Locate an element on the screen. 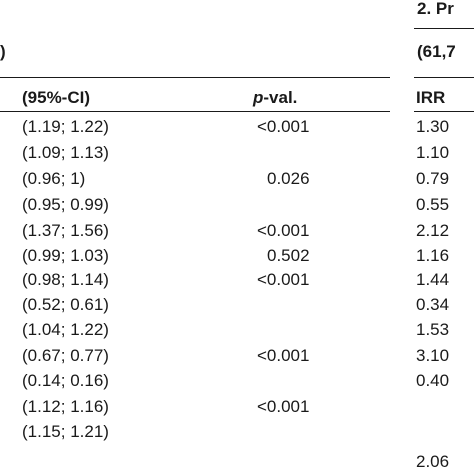  table-row-2-ci: (1.09; 1.13) is located at coordinates (65, 152).